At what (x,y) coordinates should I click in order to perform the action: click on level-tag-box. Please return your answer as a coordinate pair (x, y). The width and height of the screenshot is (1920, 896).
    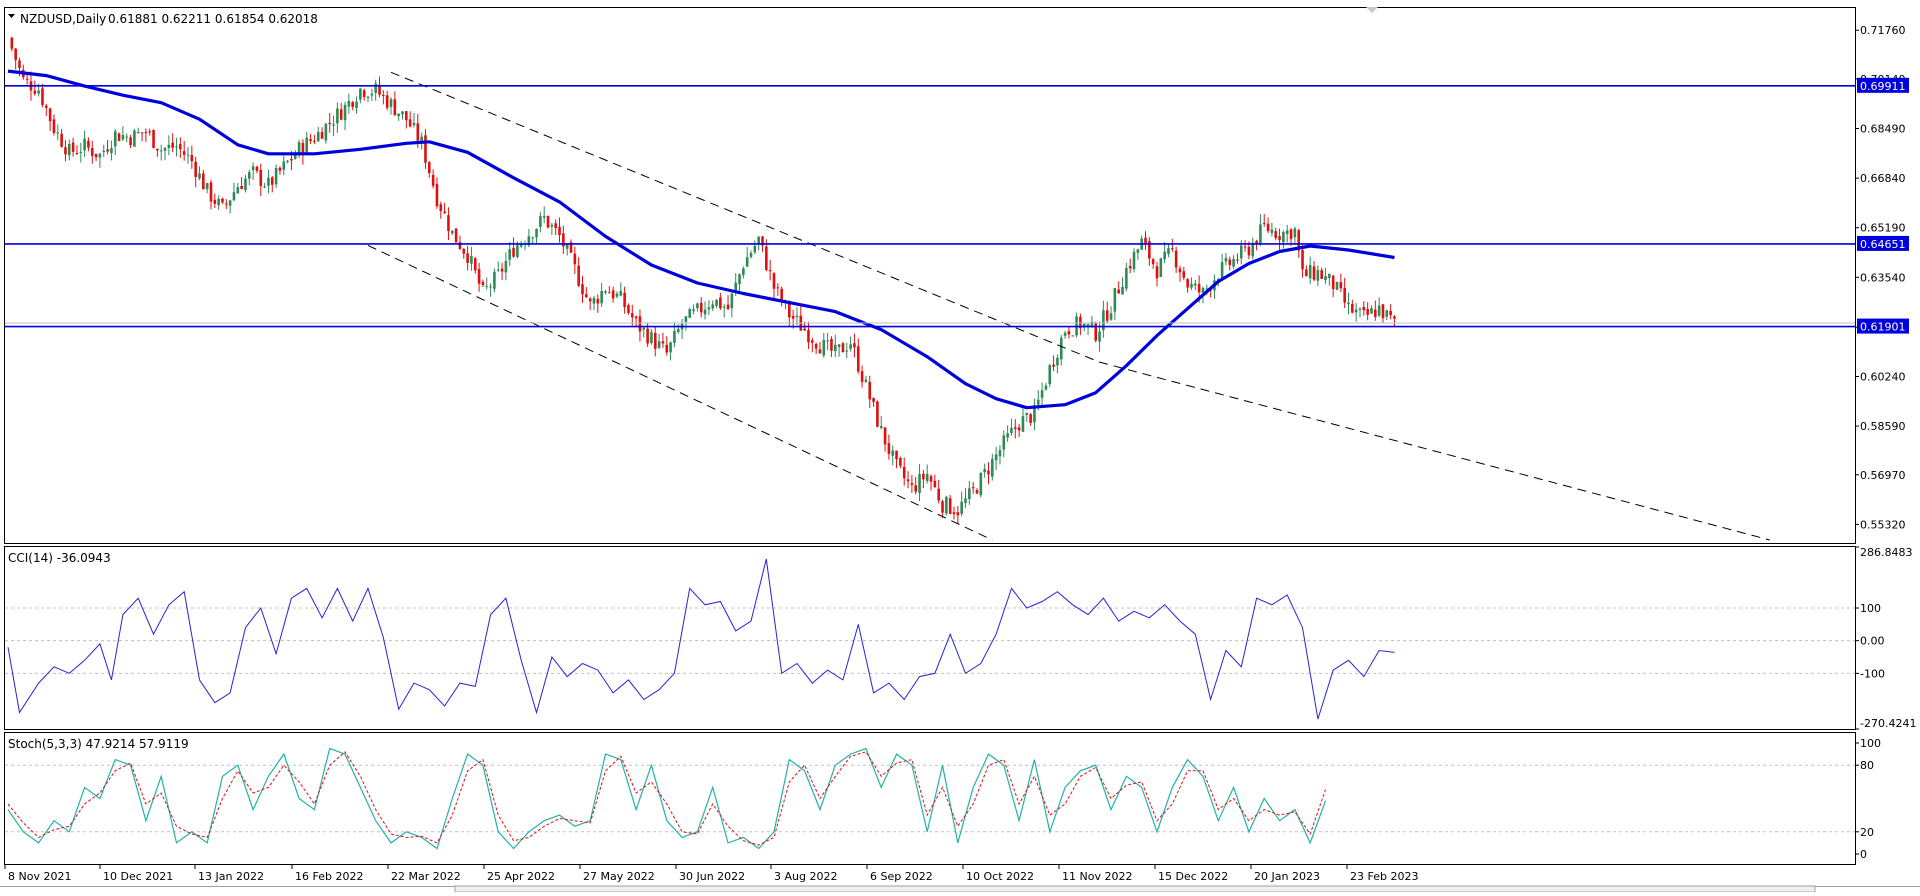
    Looking at the image, I should click on (1883, 243).